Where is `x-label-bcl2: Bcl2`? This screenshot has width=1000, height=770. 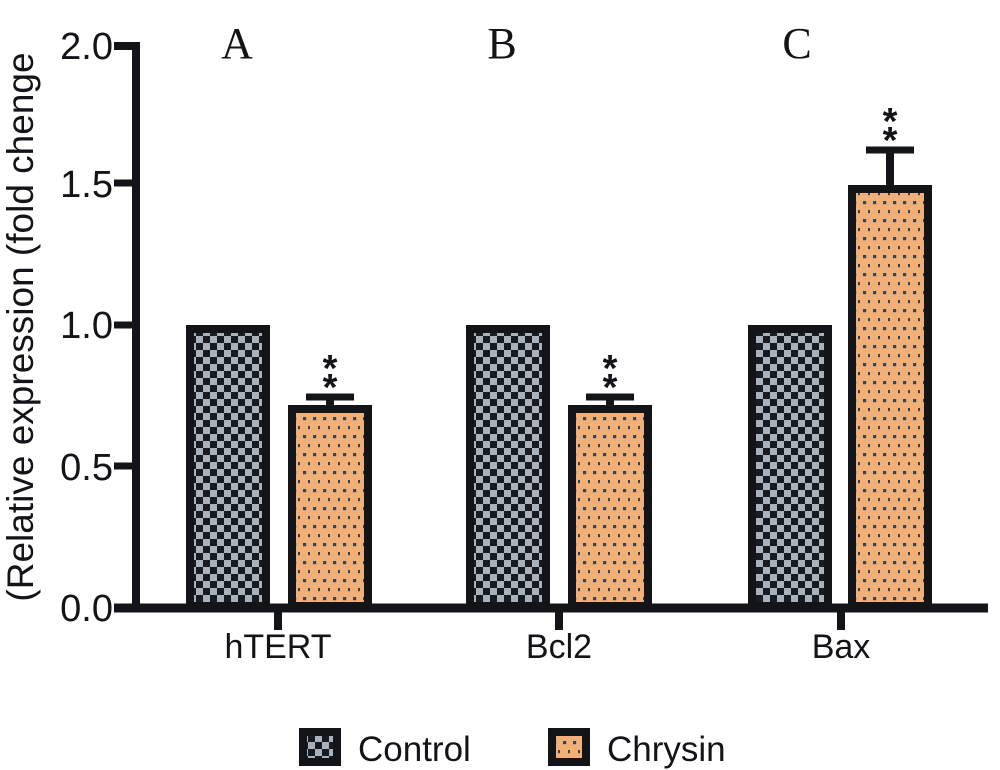
x-label-bcl2: Bcl2 is located at coordinates (559, 647).